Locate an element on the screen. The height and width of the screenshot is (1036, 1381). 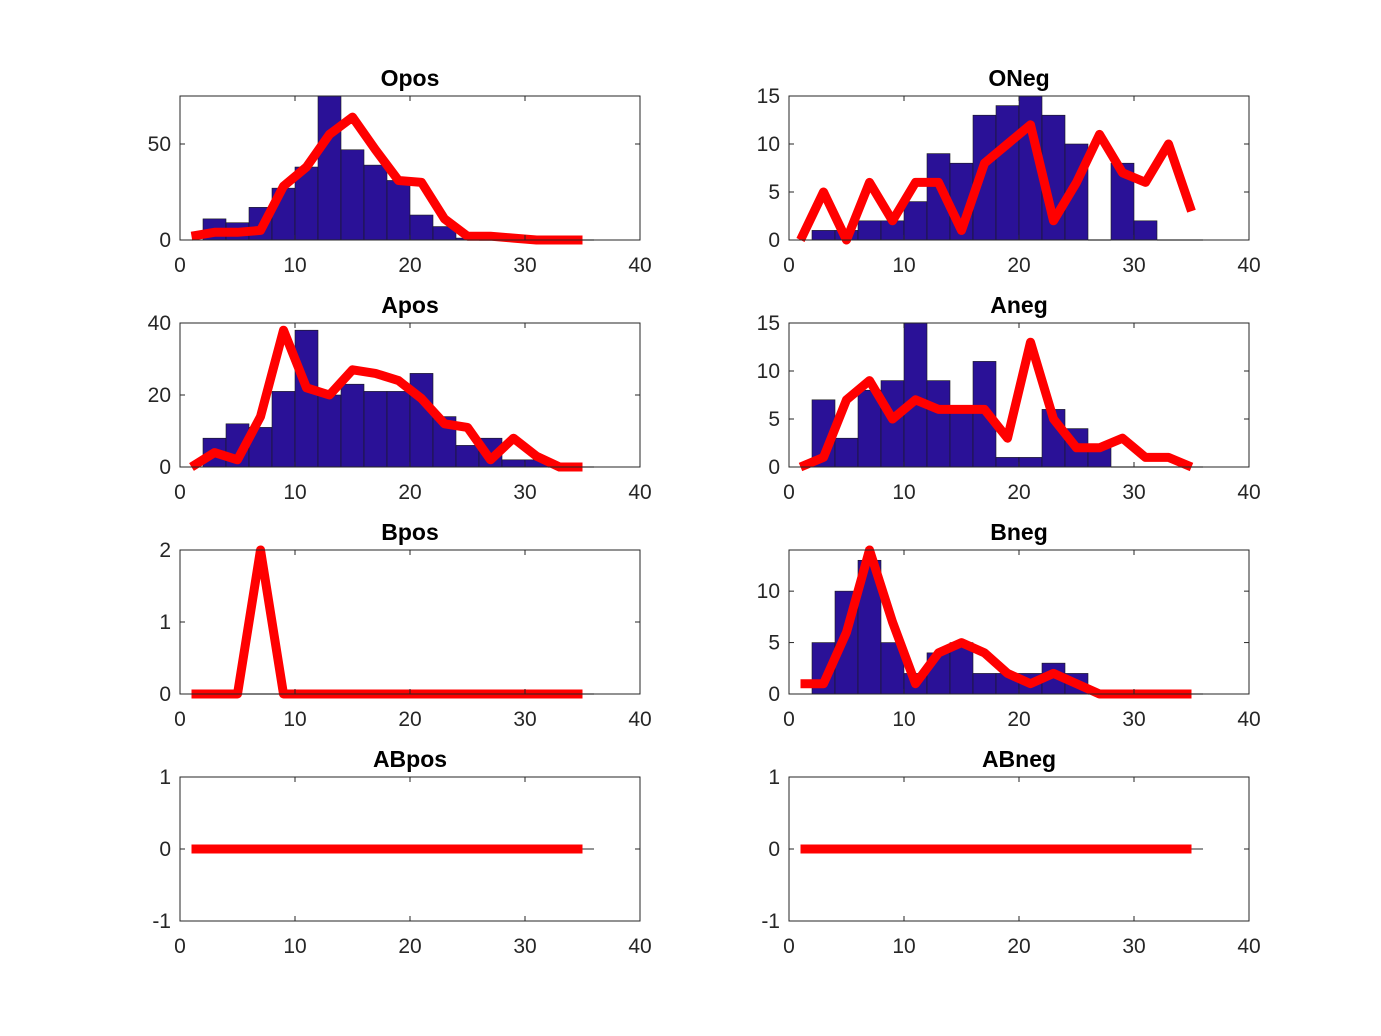
y-tick-label: -1 is located at coordinates (770, 921).